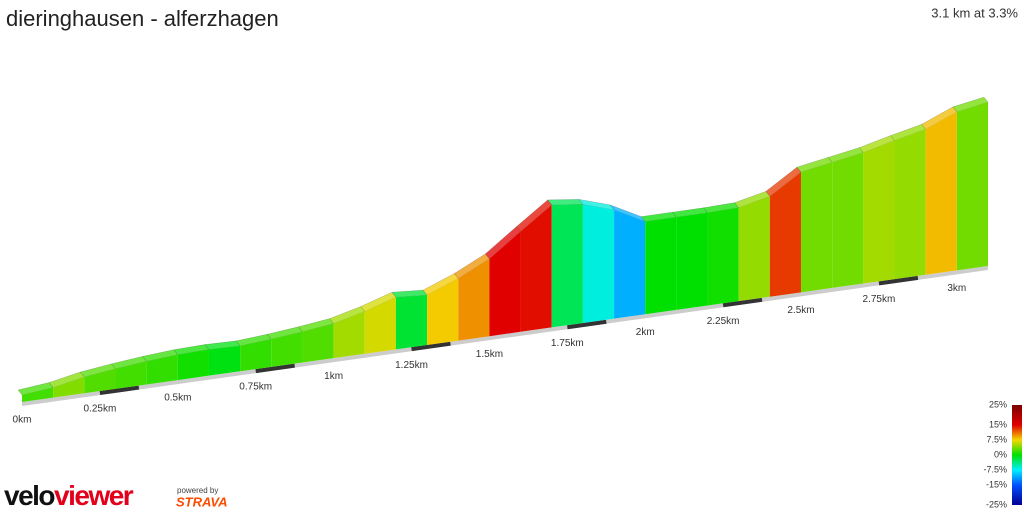 The image size is (1024, 517). What do you see at coordinates (1000, 454) in the screenshot?
I see `color-tick-label: 0%` at bounding box center [1000, 454].